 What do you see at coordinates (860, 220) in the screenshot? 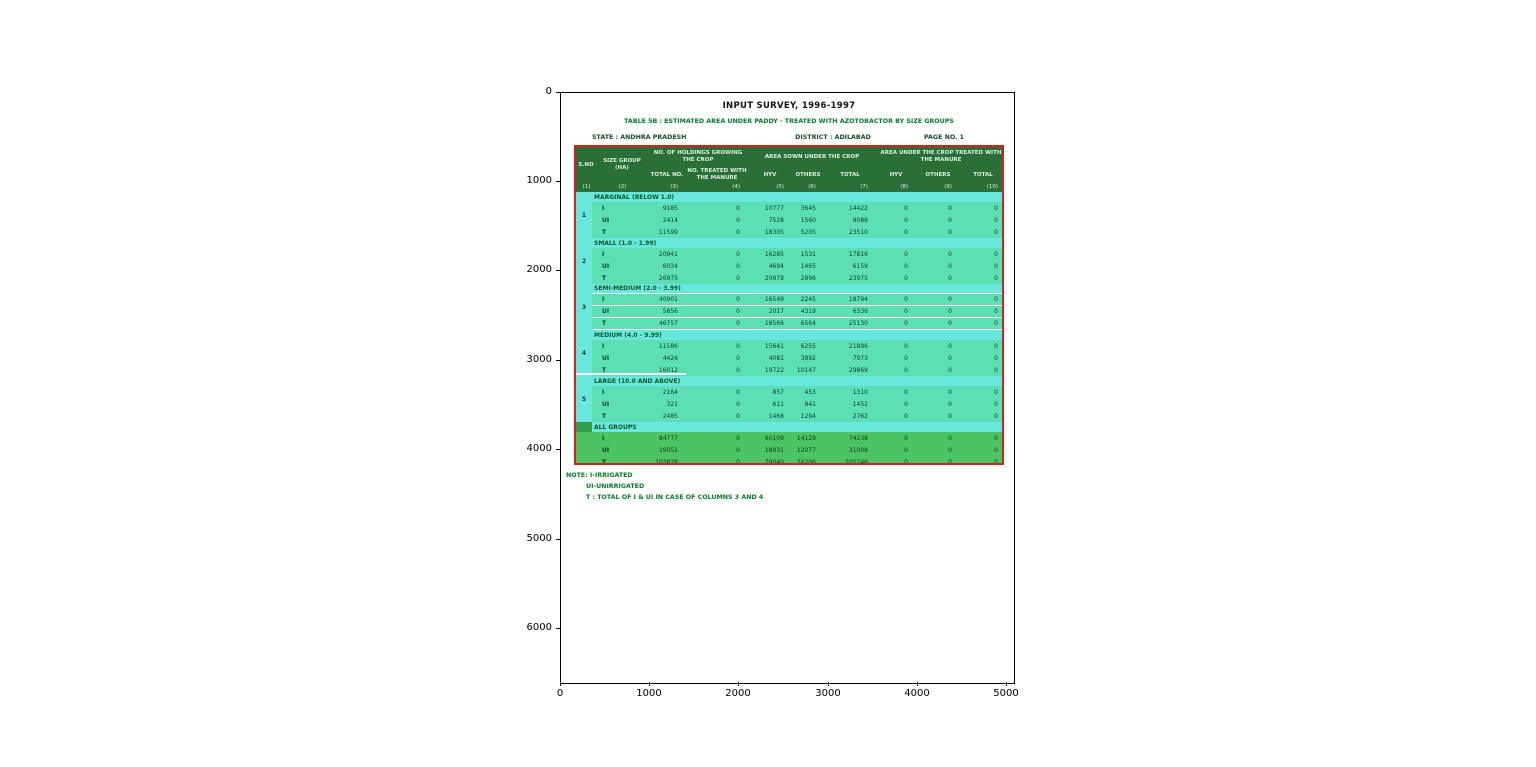
I see `value-cell: 9088` at bounding box center [860, 220].